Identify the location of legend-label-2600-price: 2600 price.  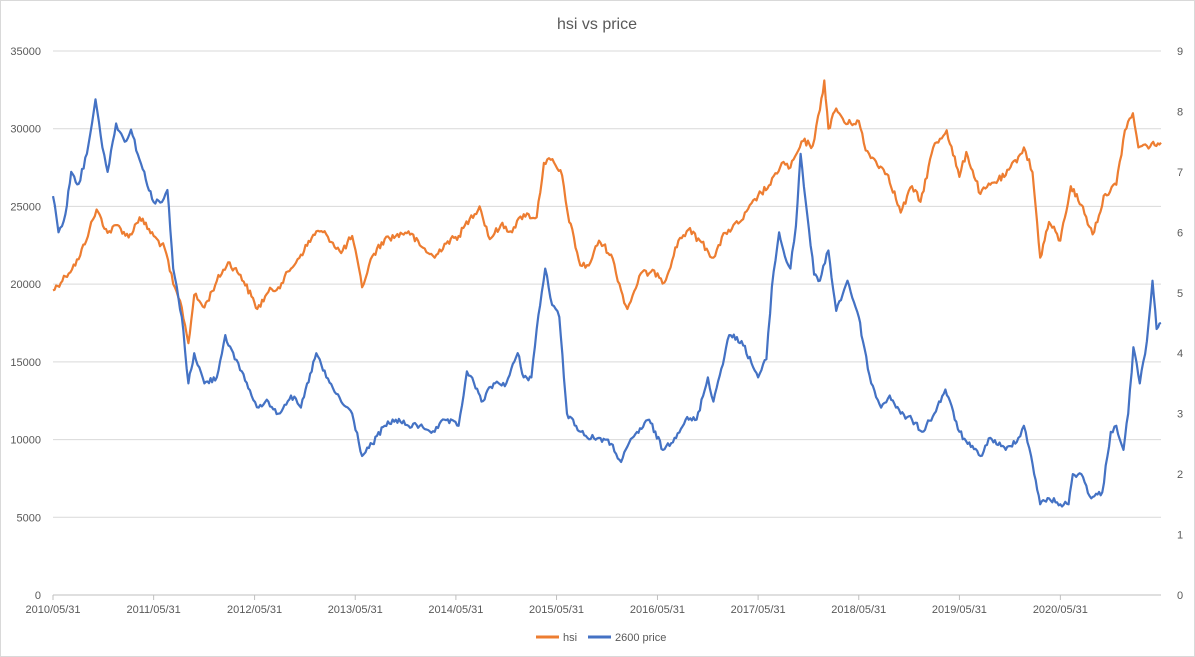
(640, 638).